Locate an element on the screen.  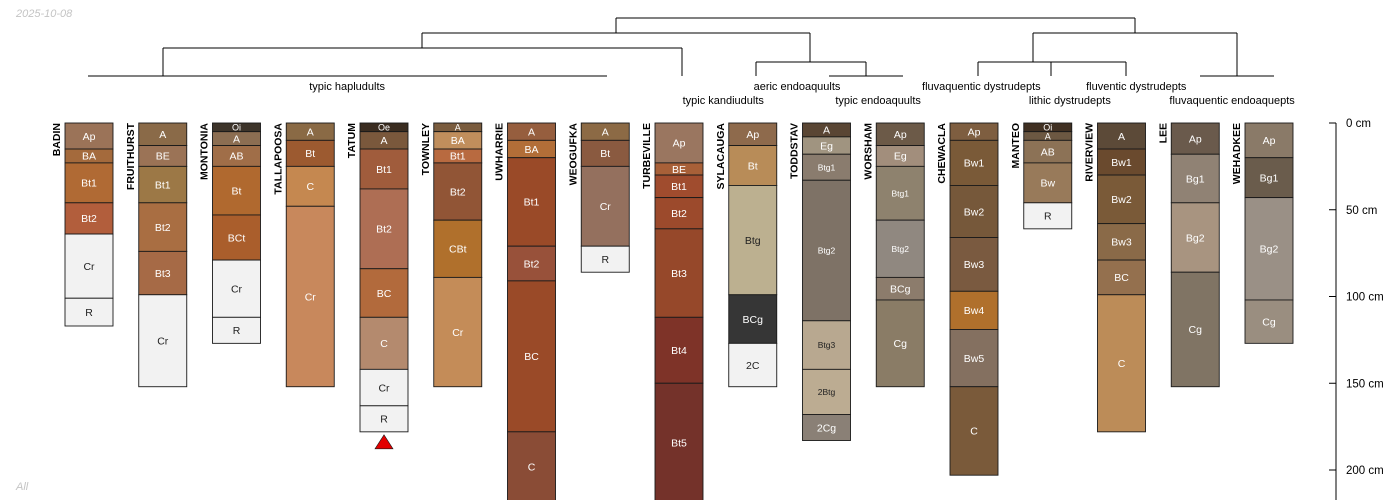
depth-tick-label: 0 cm is located at coordinates (1358, 124).